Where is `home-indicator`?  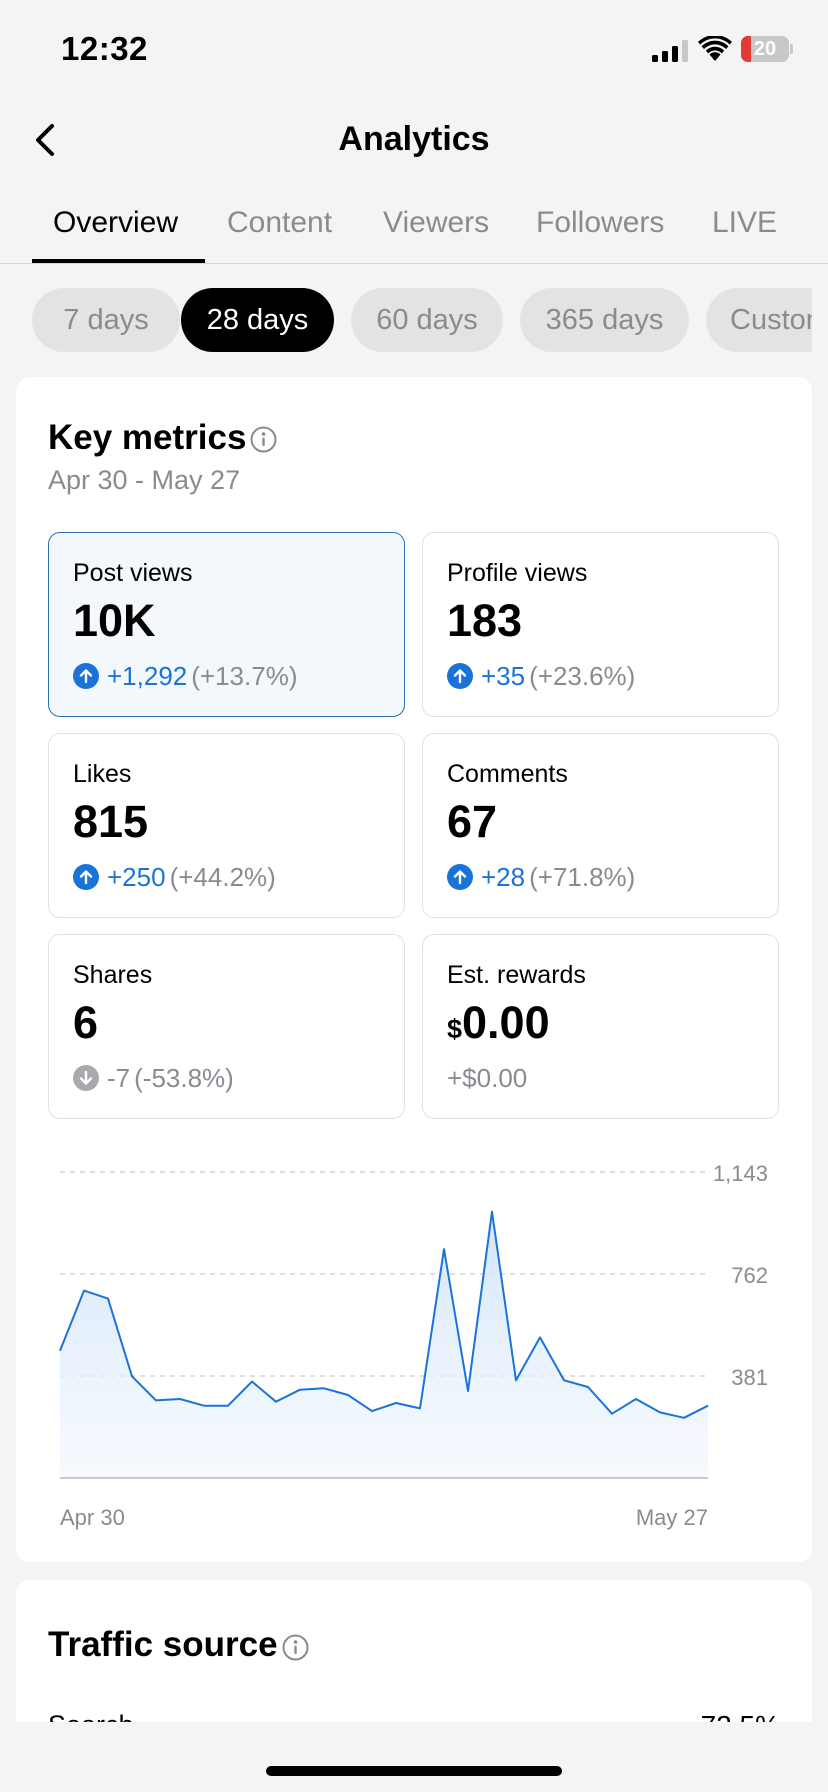
home-indicator is located at coordinates (414, 1771).